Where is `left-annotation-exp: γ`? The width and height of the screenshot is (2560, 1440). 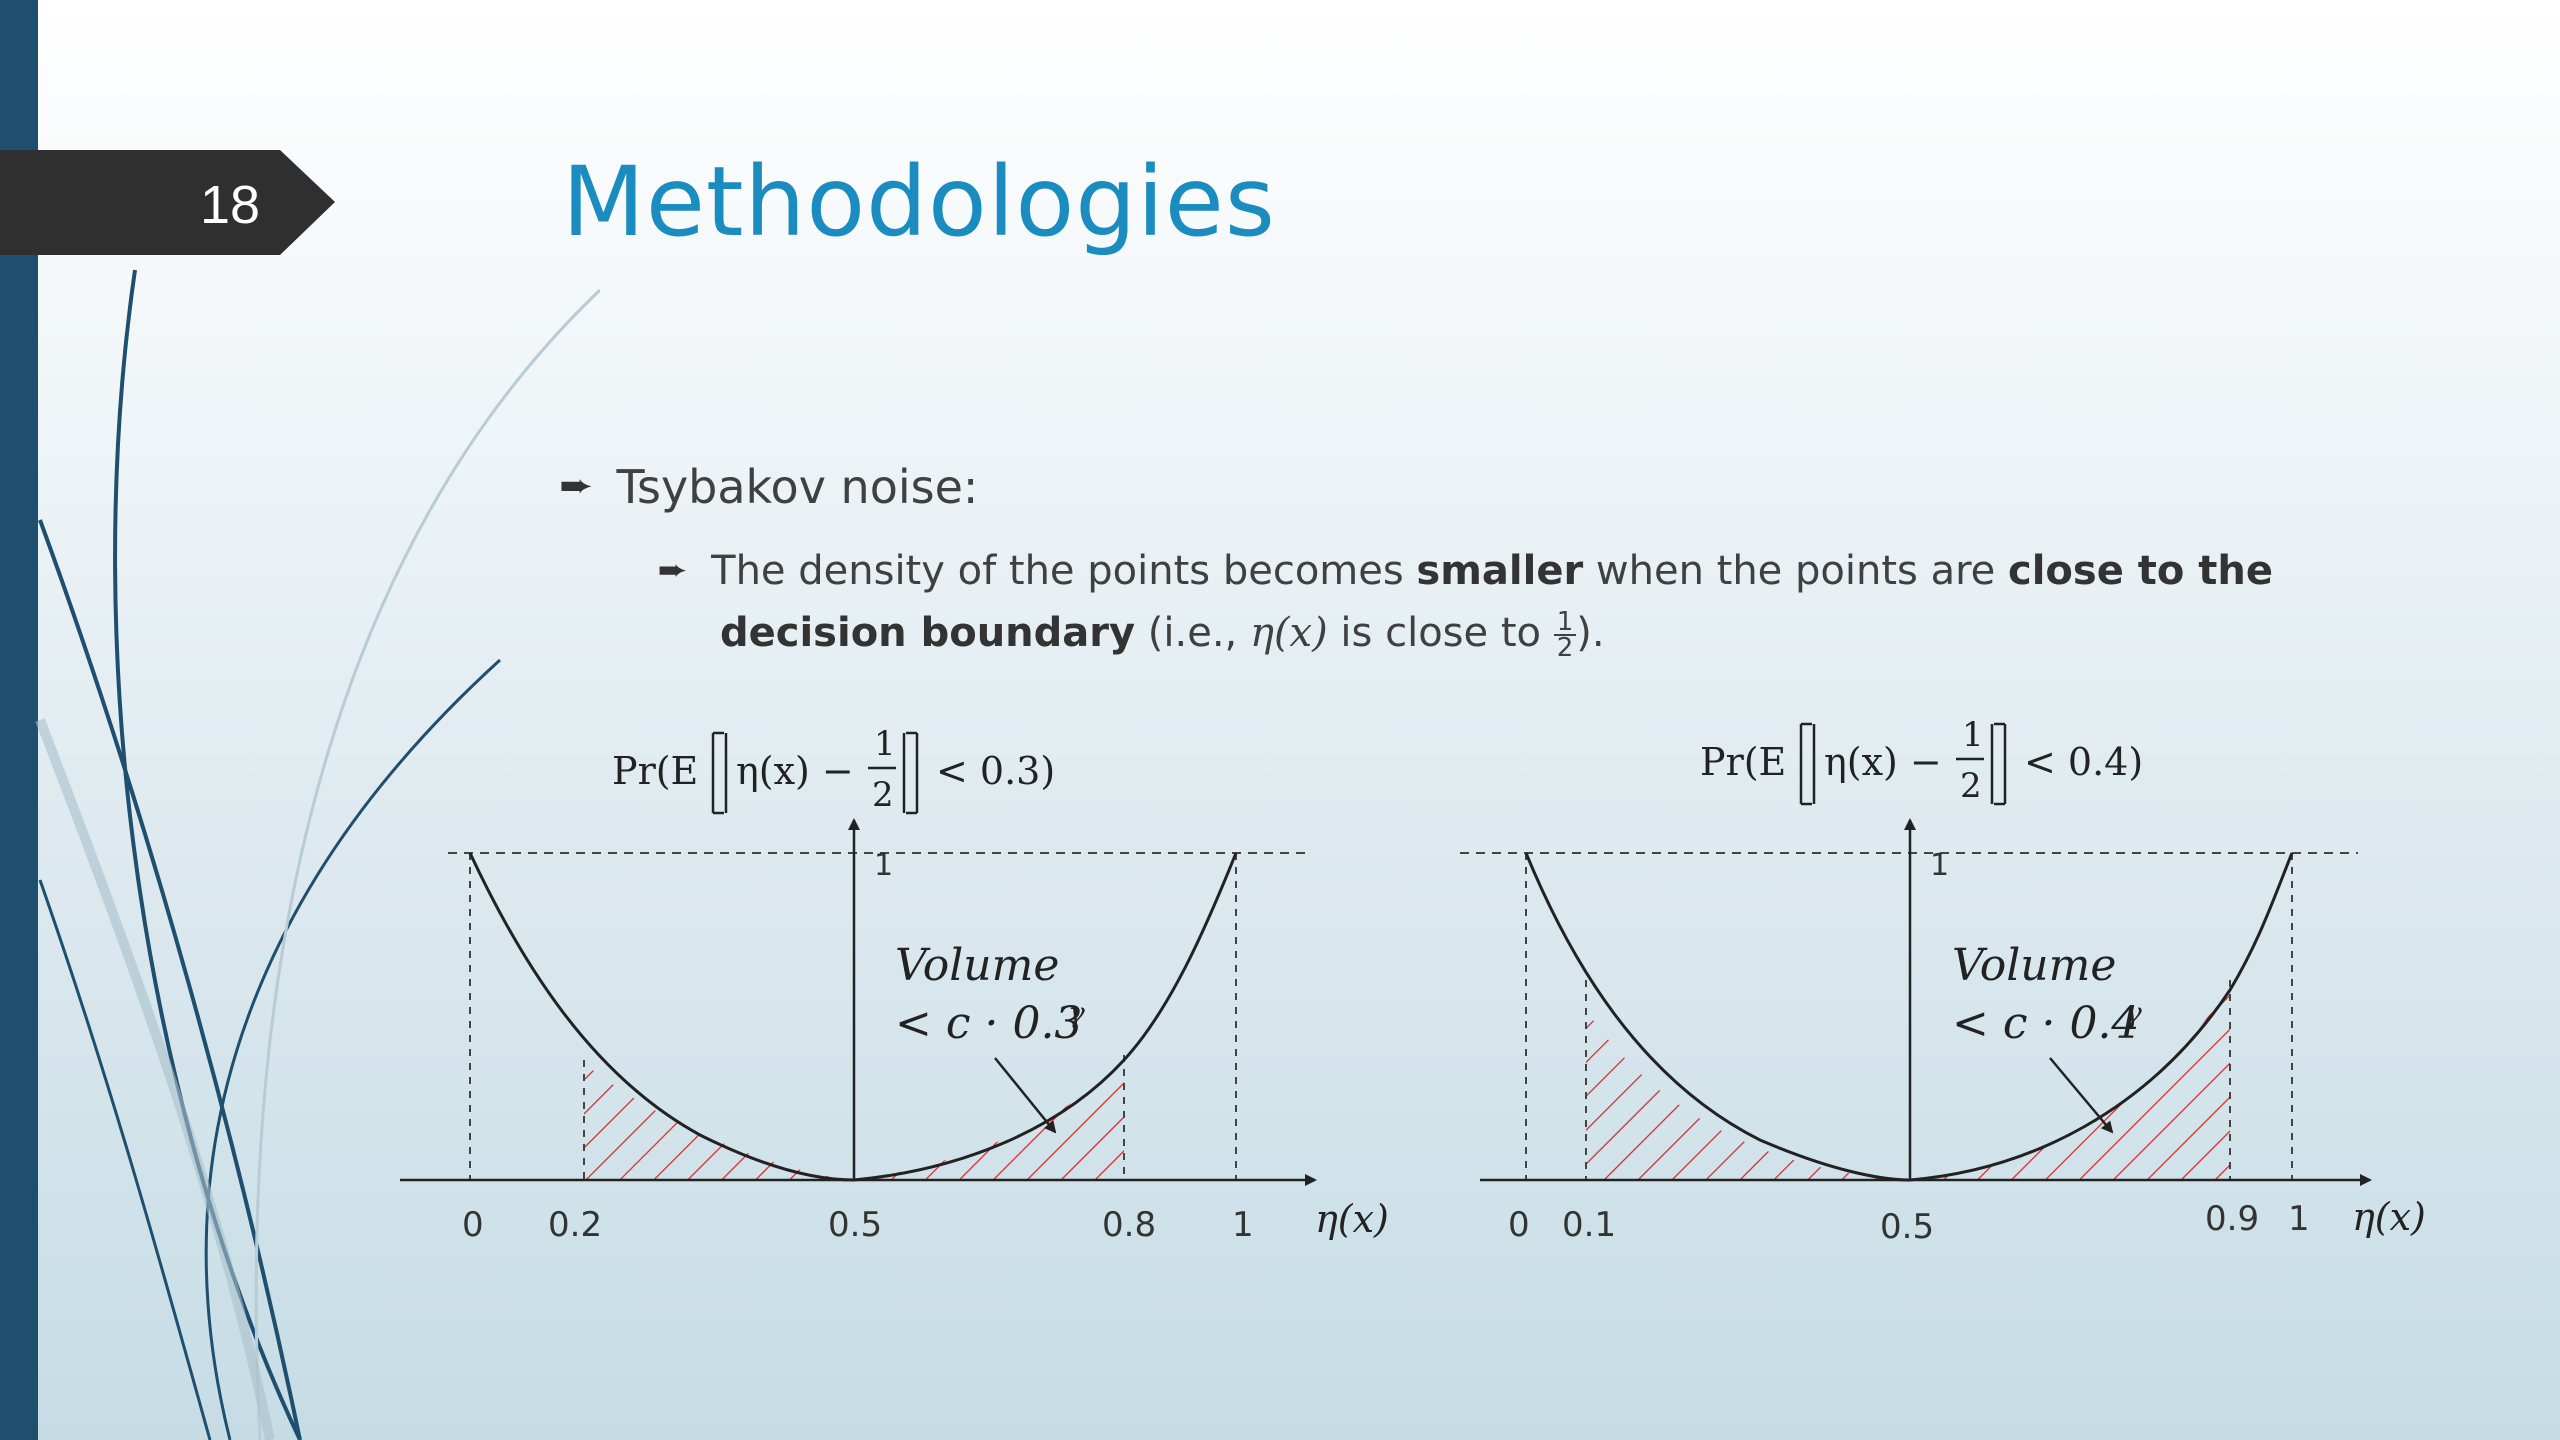
left-annotation-exp: γ is located at coordinates (1076, 1012).